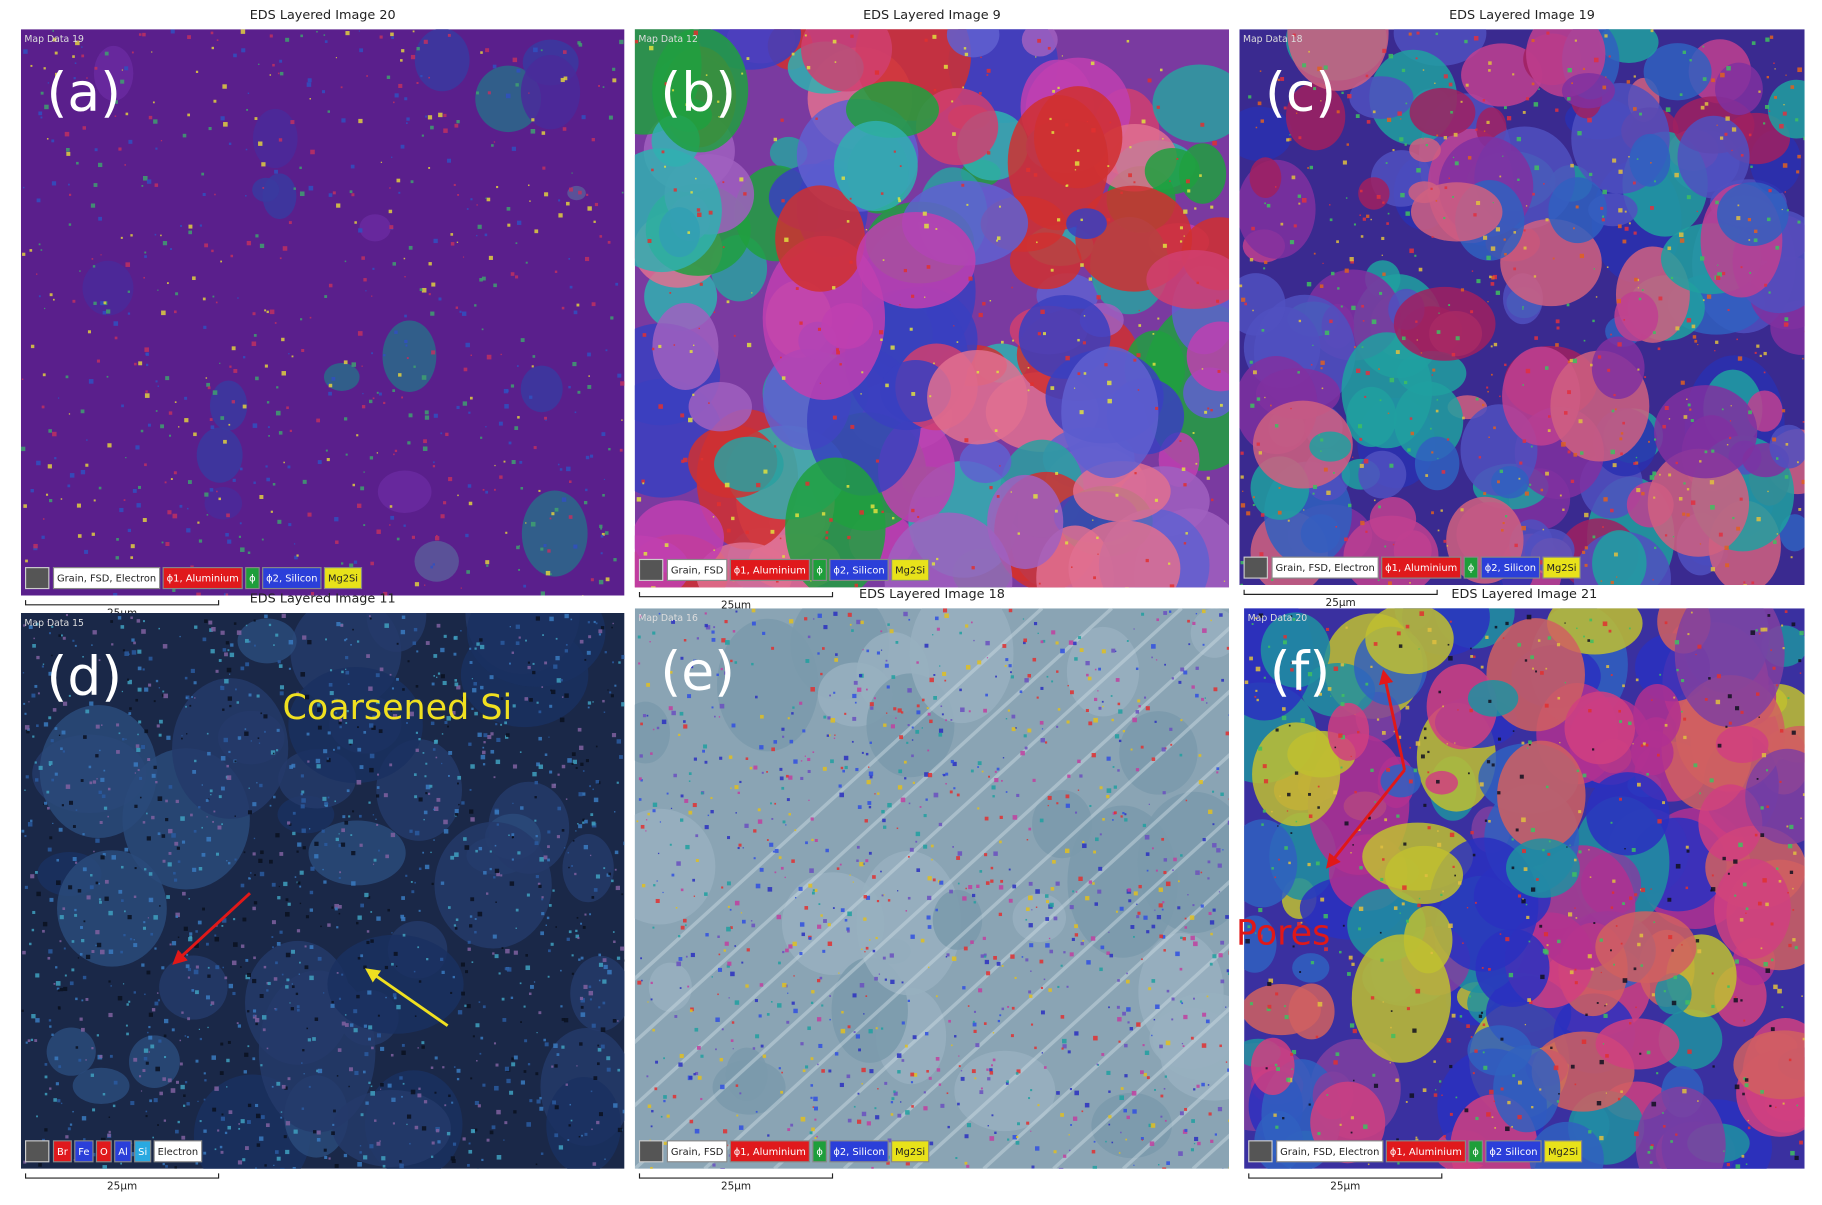 This screenshot has height=1205, width=1822. What do you see at coordinates (932, 897) in the screenshot?
I see `scratch` at bounding box center [932, 897].